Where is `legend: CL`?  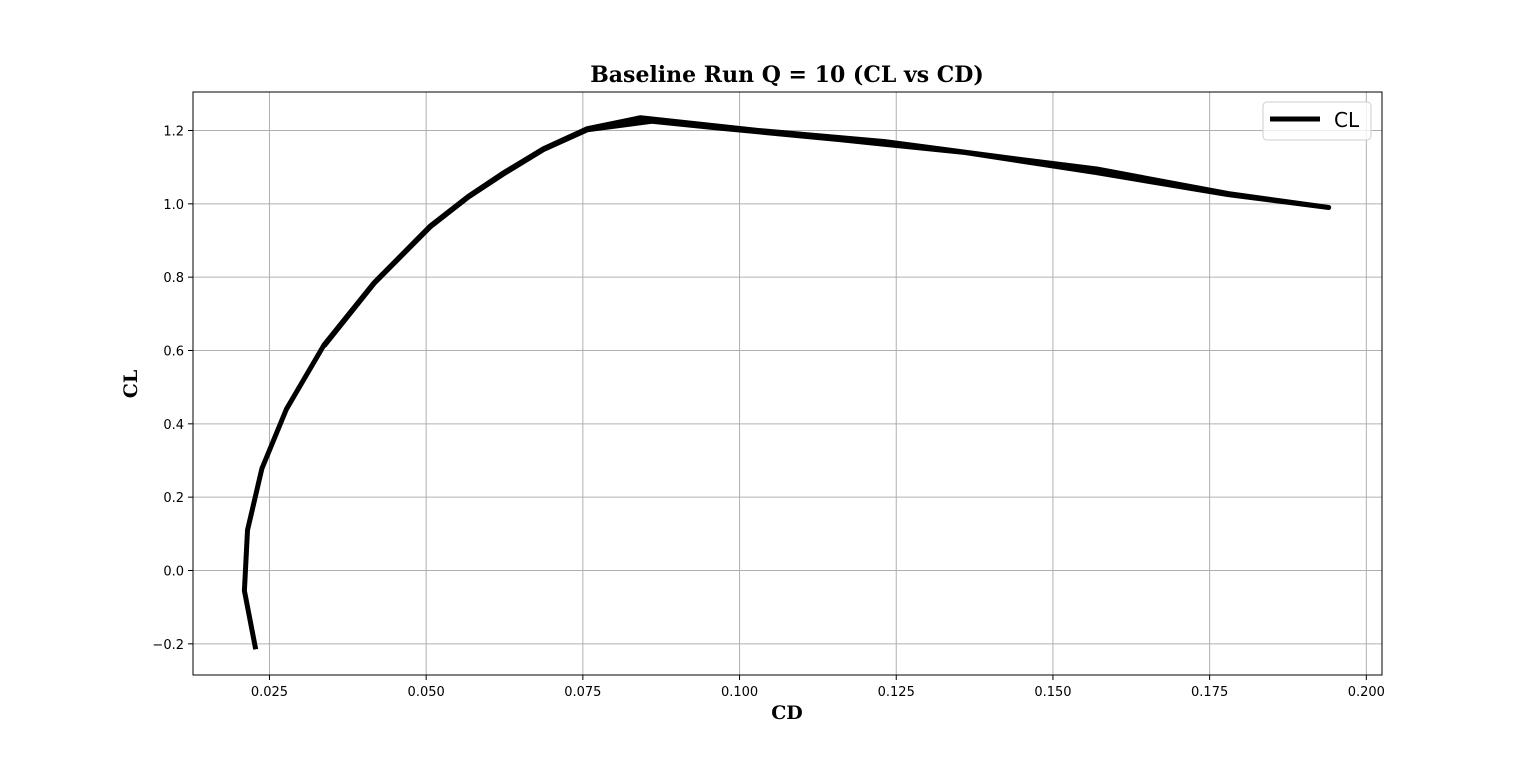
legend: CL is located at coordinates (1317, 121).